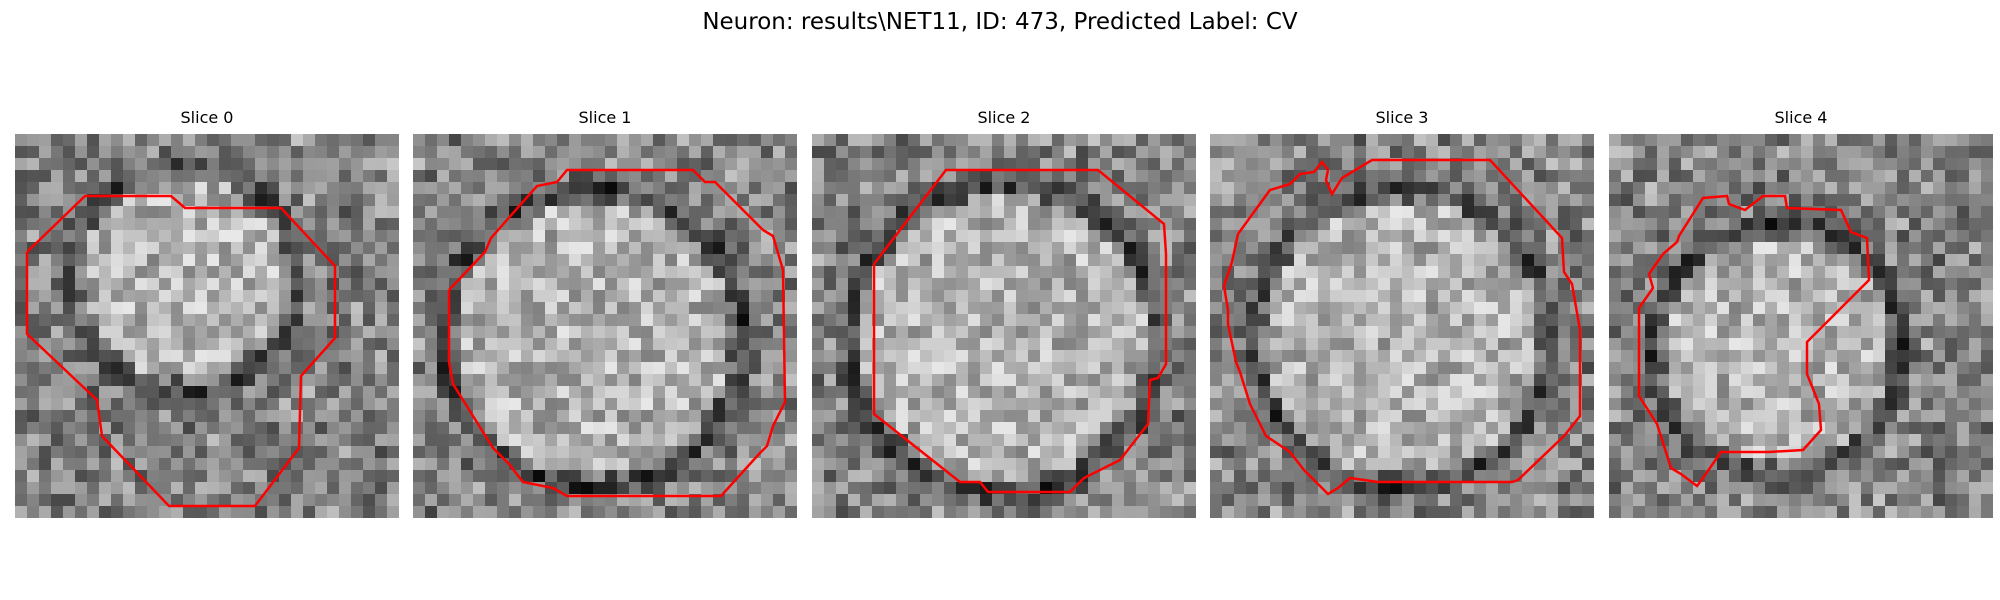 Image resolution: width=2000 pixels, height=600 pixels. Describe the element at coordinates (1402, 117) in the screenshot. I see `slice-title-3: Slice 3` at that location.